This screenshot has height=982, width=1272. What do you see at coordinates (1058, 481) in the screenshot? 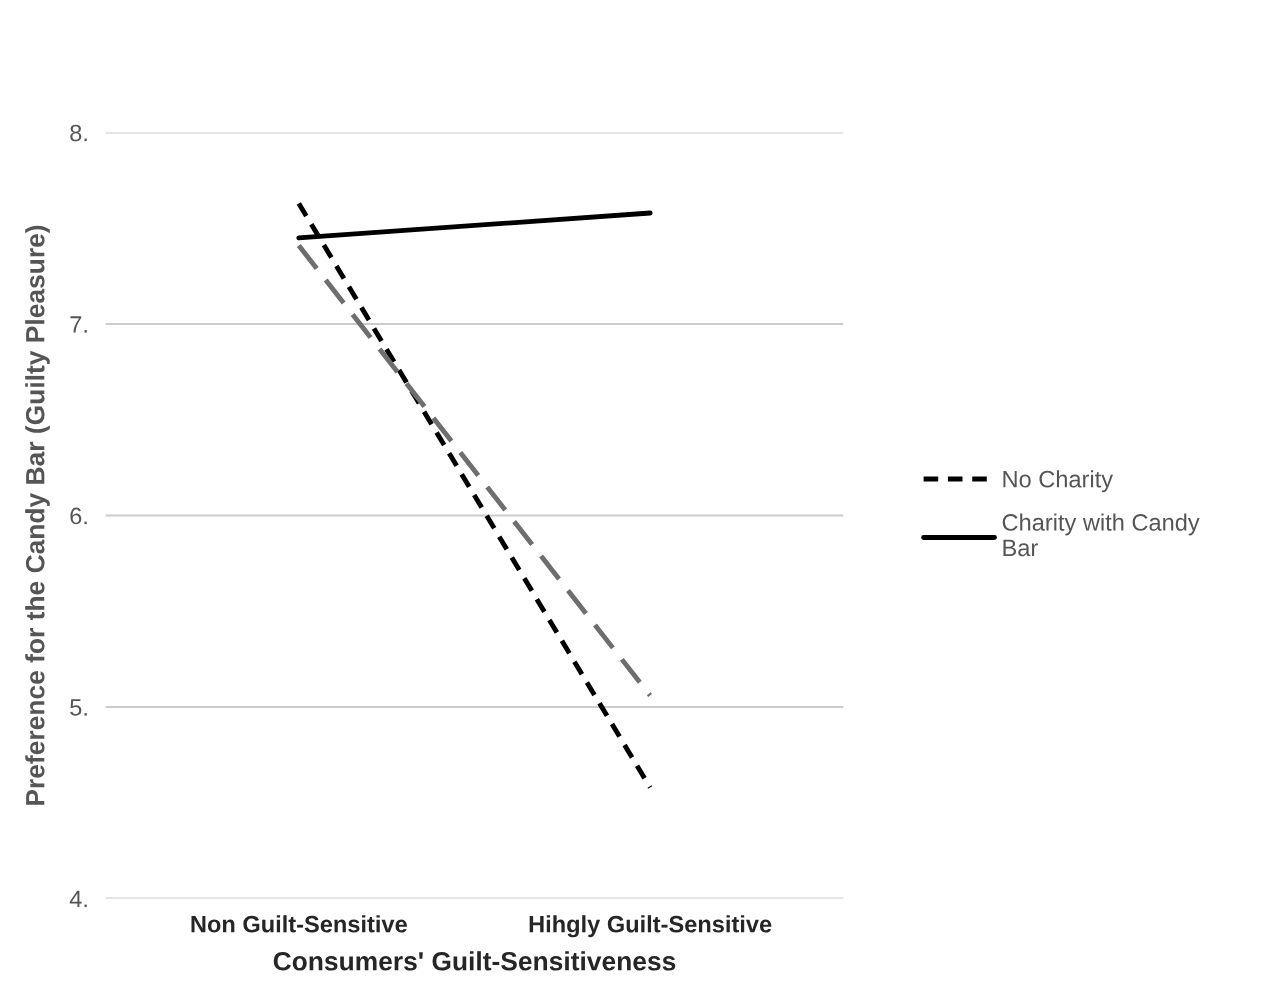
I see `legend-label: No Charity` at bounding box center [1058, 481].